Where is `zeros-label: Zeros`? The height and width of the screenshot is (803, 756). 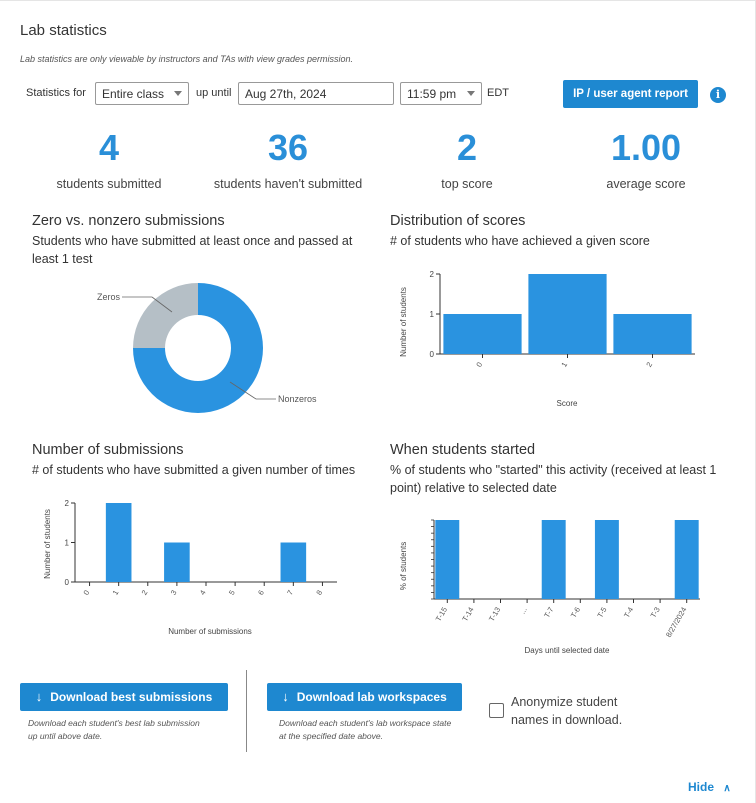 zeros-label: Zeros is located at coordinates (109, 297).